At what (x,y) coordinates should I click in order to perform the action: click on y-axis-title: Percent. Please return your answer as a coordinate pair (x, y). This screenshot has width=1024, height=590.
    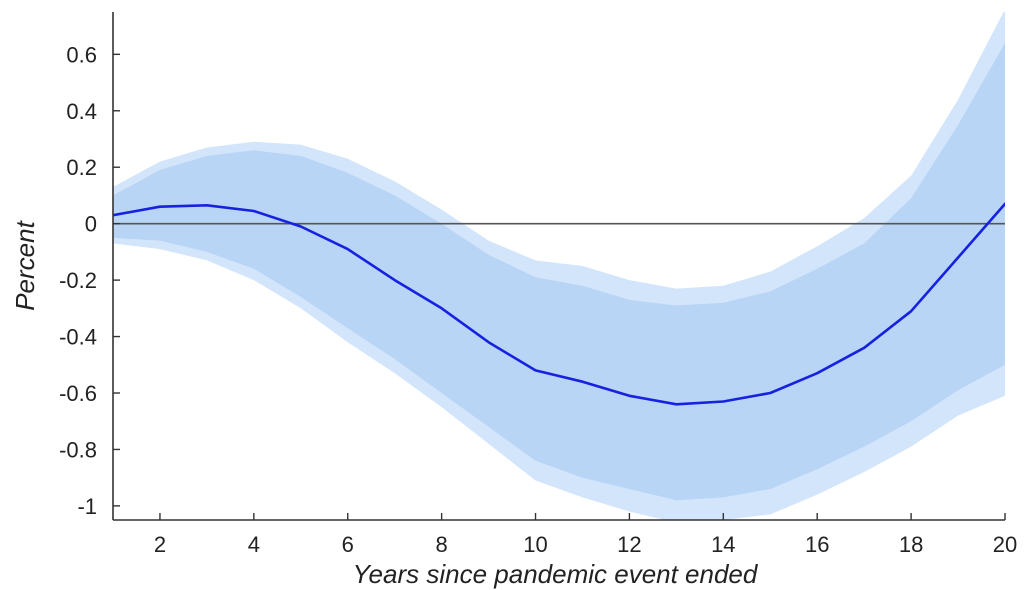
    Looking at the image, I should click on (25, 264).